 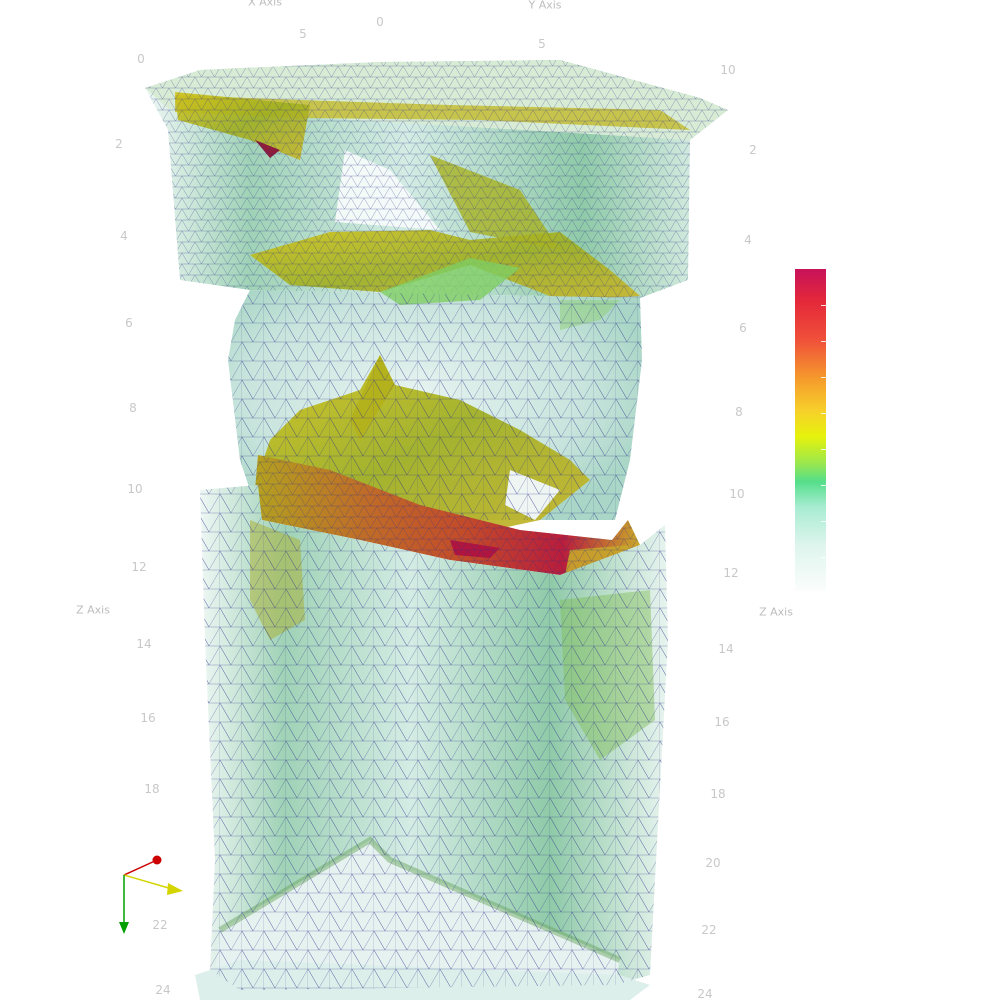 What do you see at coordinates (152, 789) in the screenshot?
I see `z-tick-label-left: 18` at bounding box center [152, 789].